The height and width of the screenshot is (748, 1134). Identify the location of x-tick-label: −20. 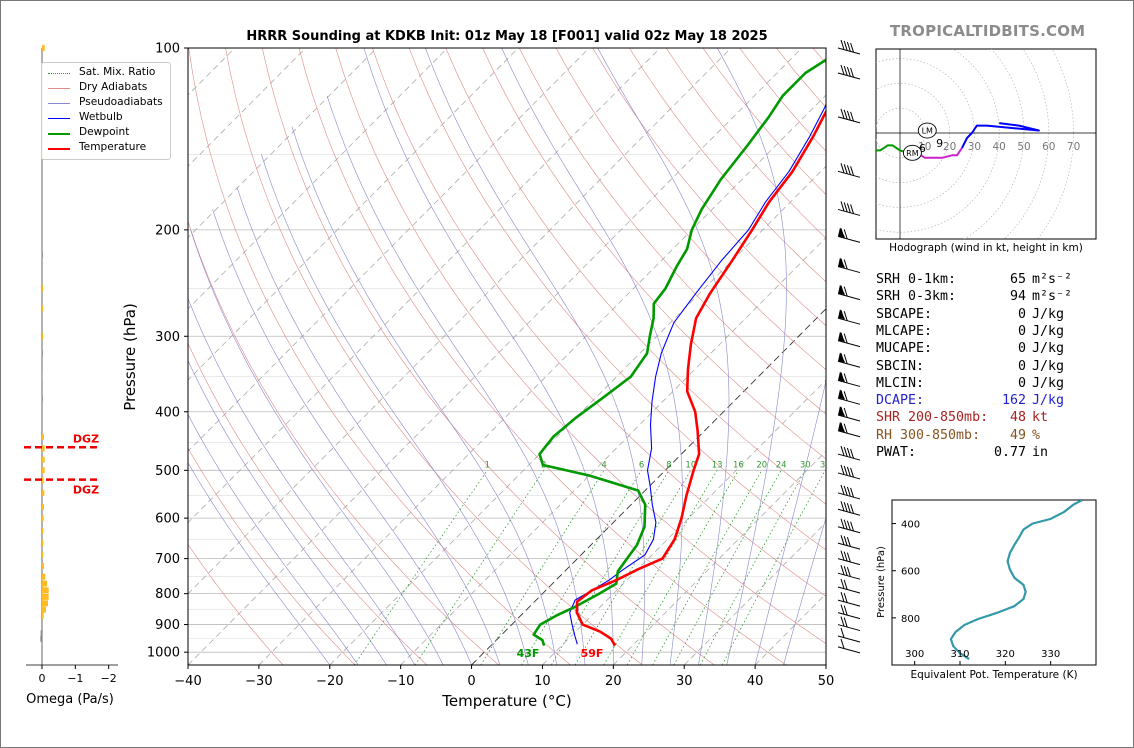
(329, 681).